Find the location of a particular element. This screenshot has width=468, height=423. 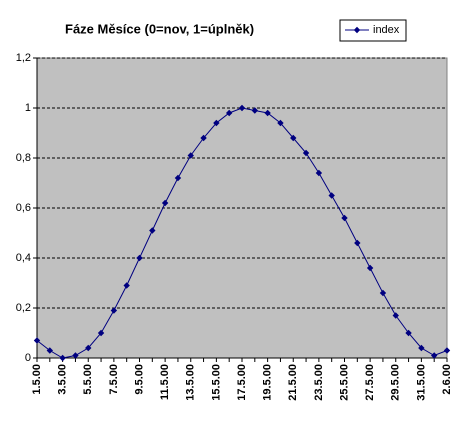

x-tick-label: 17.5.00 is located at coordinates (242, 382).